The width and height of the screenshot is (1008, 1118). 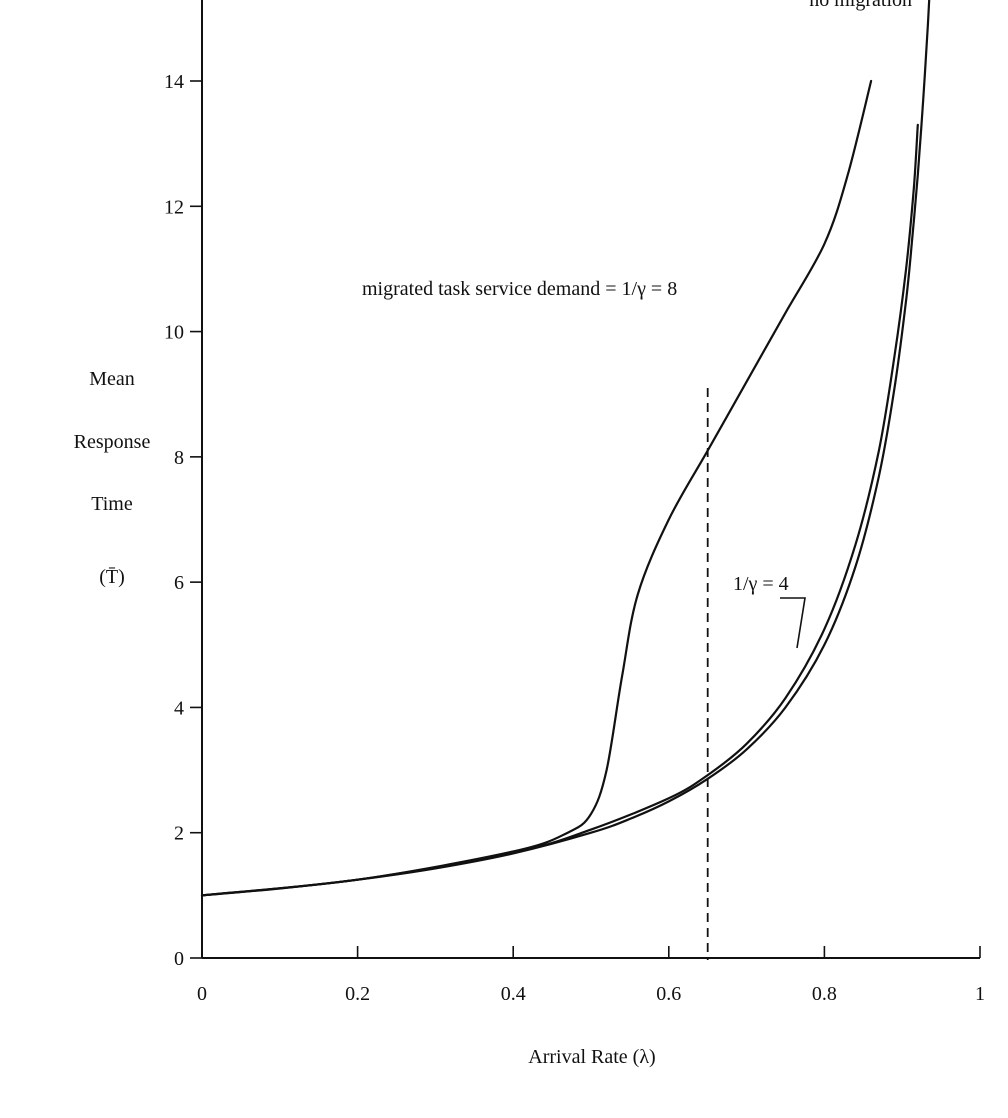 I want to click on x-tick-label: 0.8, so click(x=824, y=994).